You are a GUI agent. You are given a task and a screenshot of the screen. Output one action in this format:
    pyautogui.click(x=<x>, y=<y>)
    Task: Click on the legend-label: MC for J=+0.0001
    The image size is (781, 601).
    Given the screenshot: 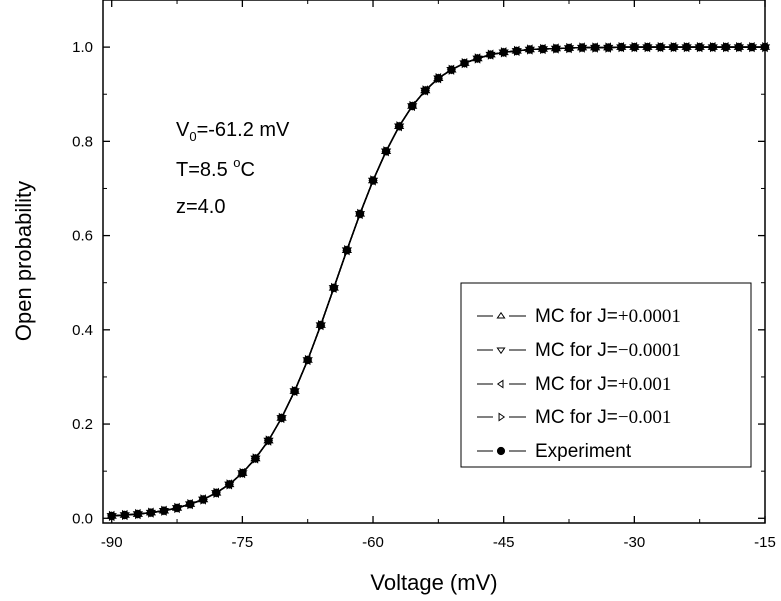 What is the action you would take?
    pyautogui.click(x=608, y=316)
    